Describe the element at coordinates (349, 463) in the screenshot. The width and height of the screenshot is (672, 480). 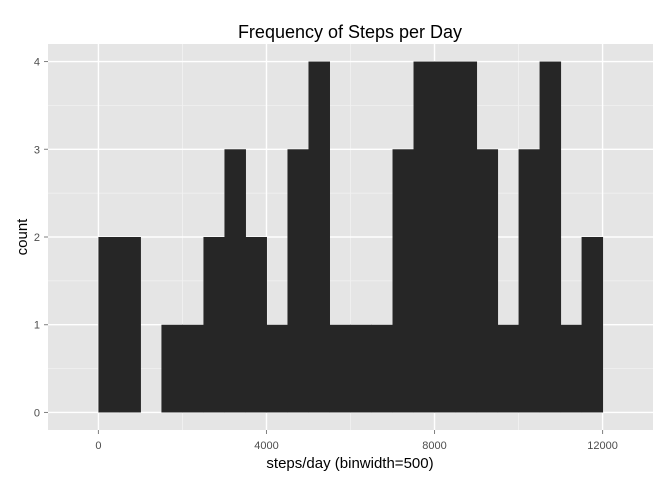
I see `x-axis-label: steps/day (binwidth=500)` at that location.